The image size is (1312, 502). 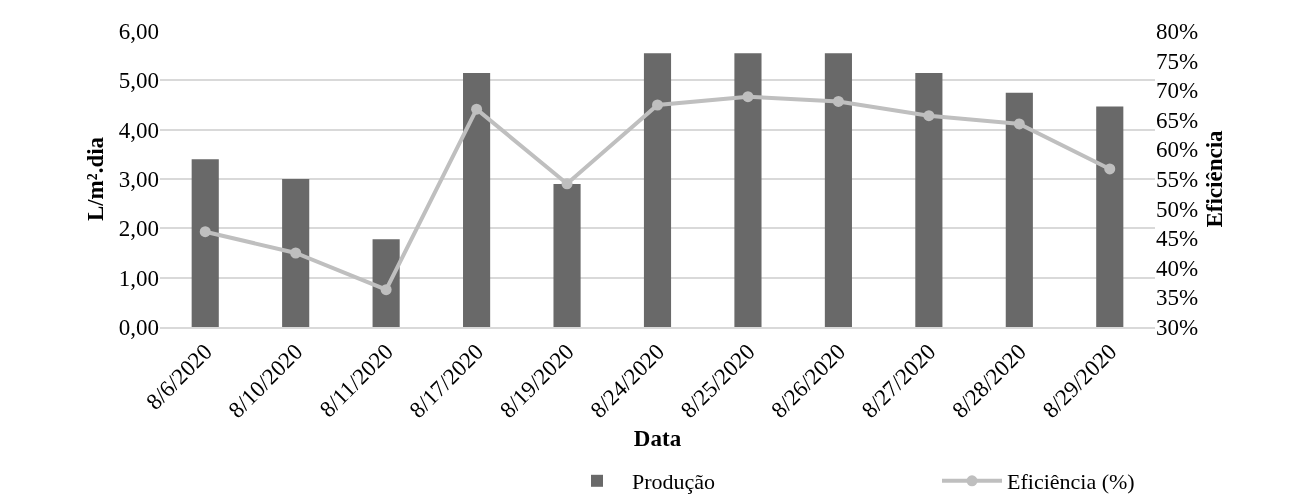 I want to click on legend-label: Produção, so click(x=674, y=482).